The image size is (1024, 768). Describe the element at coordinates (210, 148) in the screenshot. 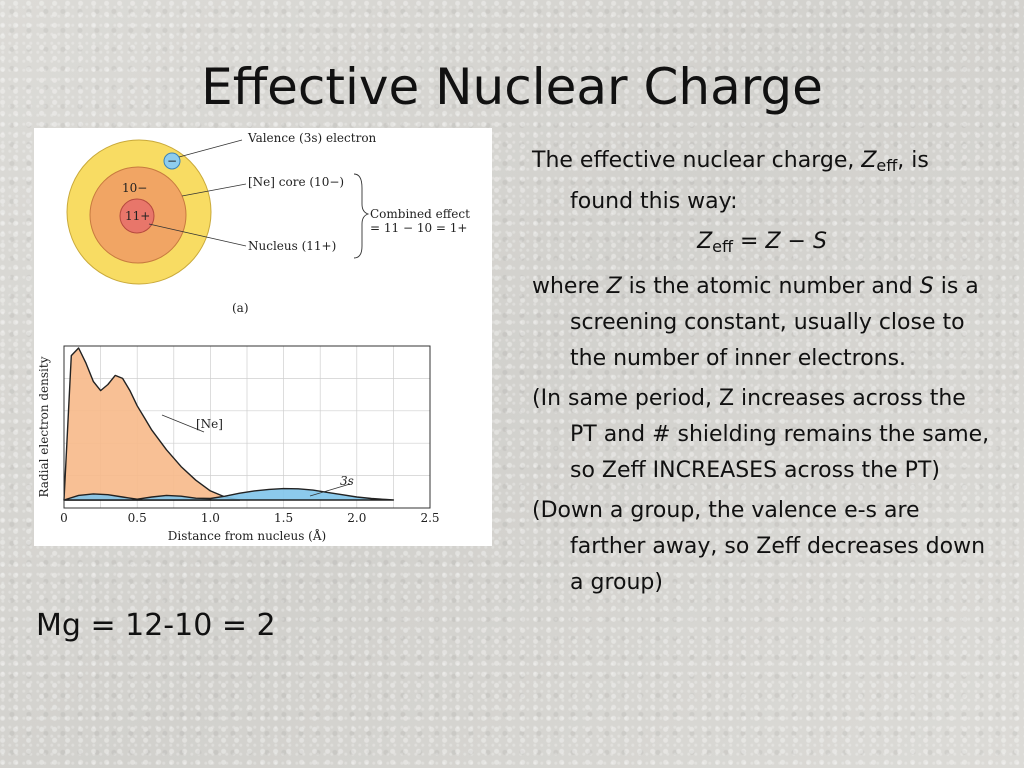

I see `valence-leader-line` at that location.